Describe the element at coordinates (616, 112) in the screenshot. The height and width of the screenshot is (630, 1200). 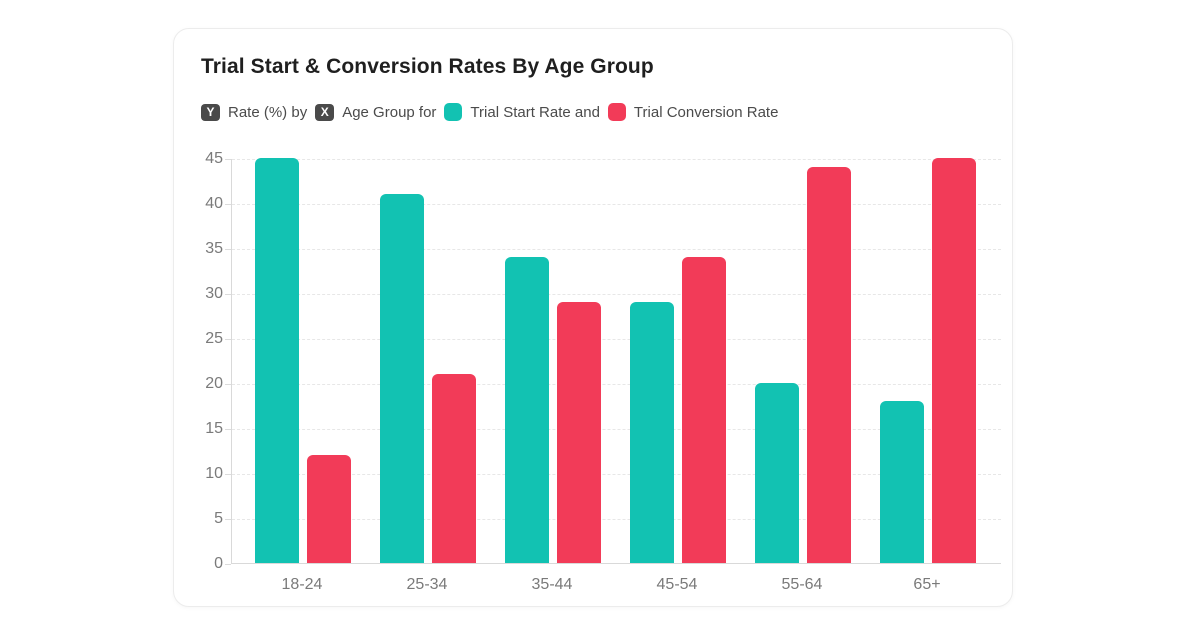
I see `series2-legend-swatch` at that location.